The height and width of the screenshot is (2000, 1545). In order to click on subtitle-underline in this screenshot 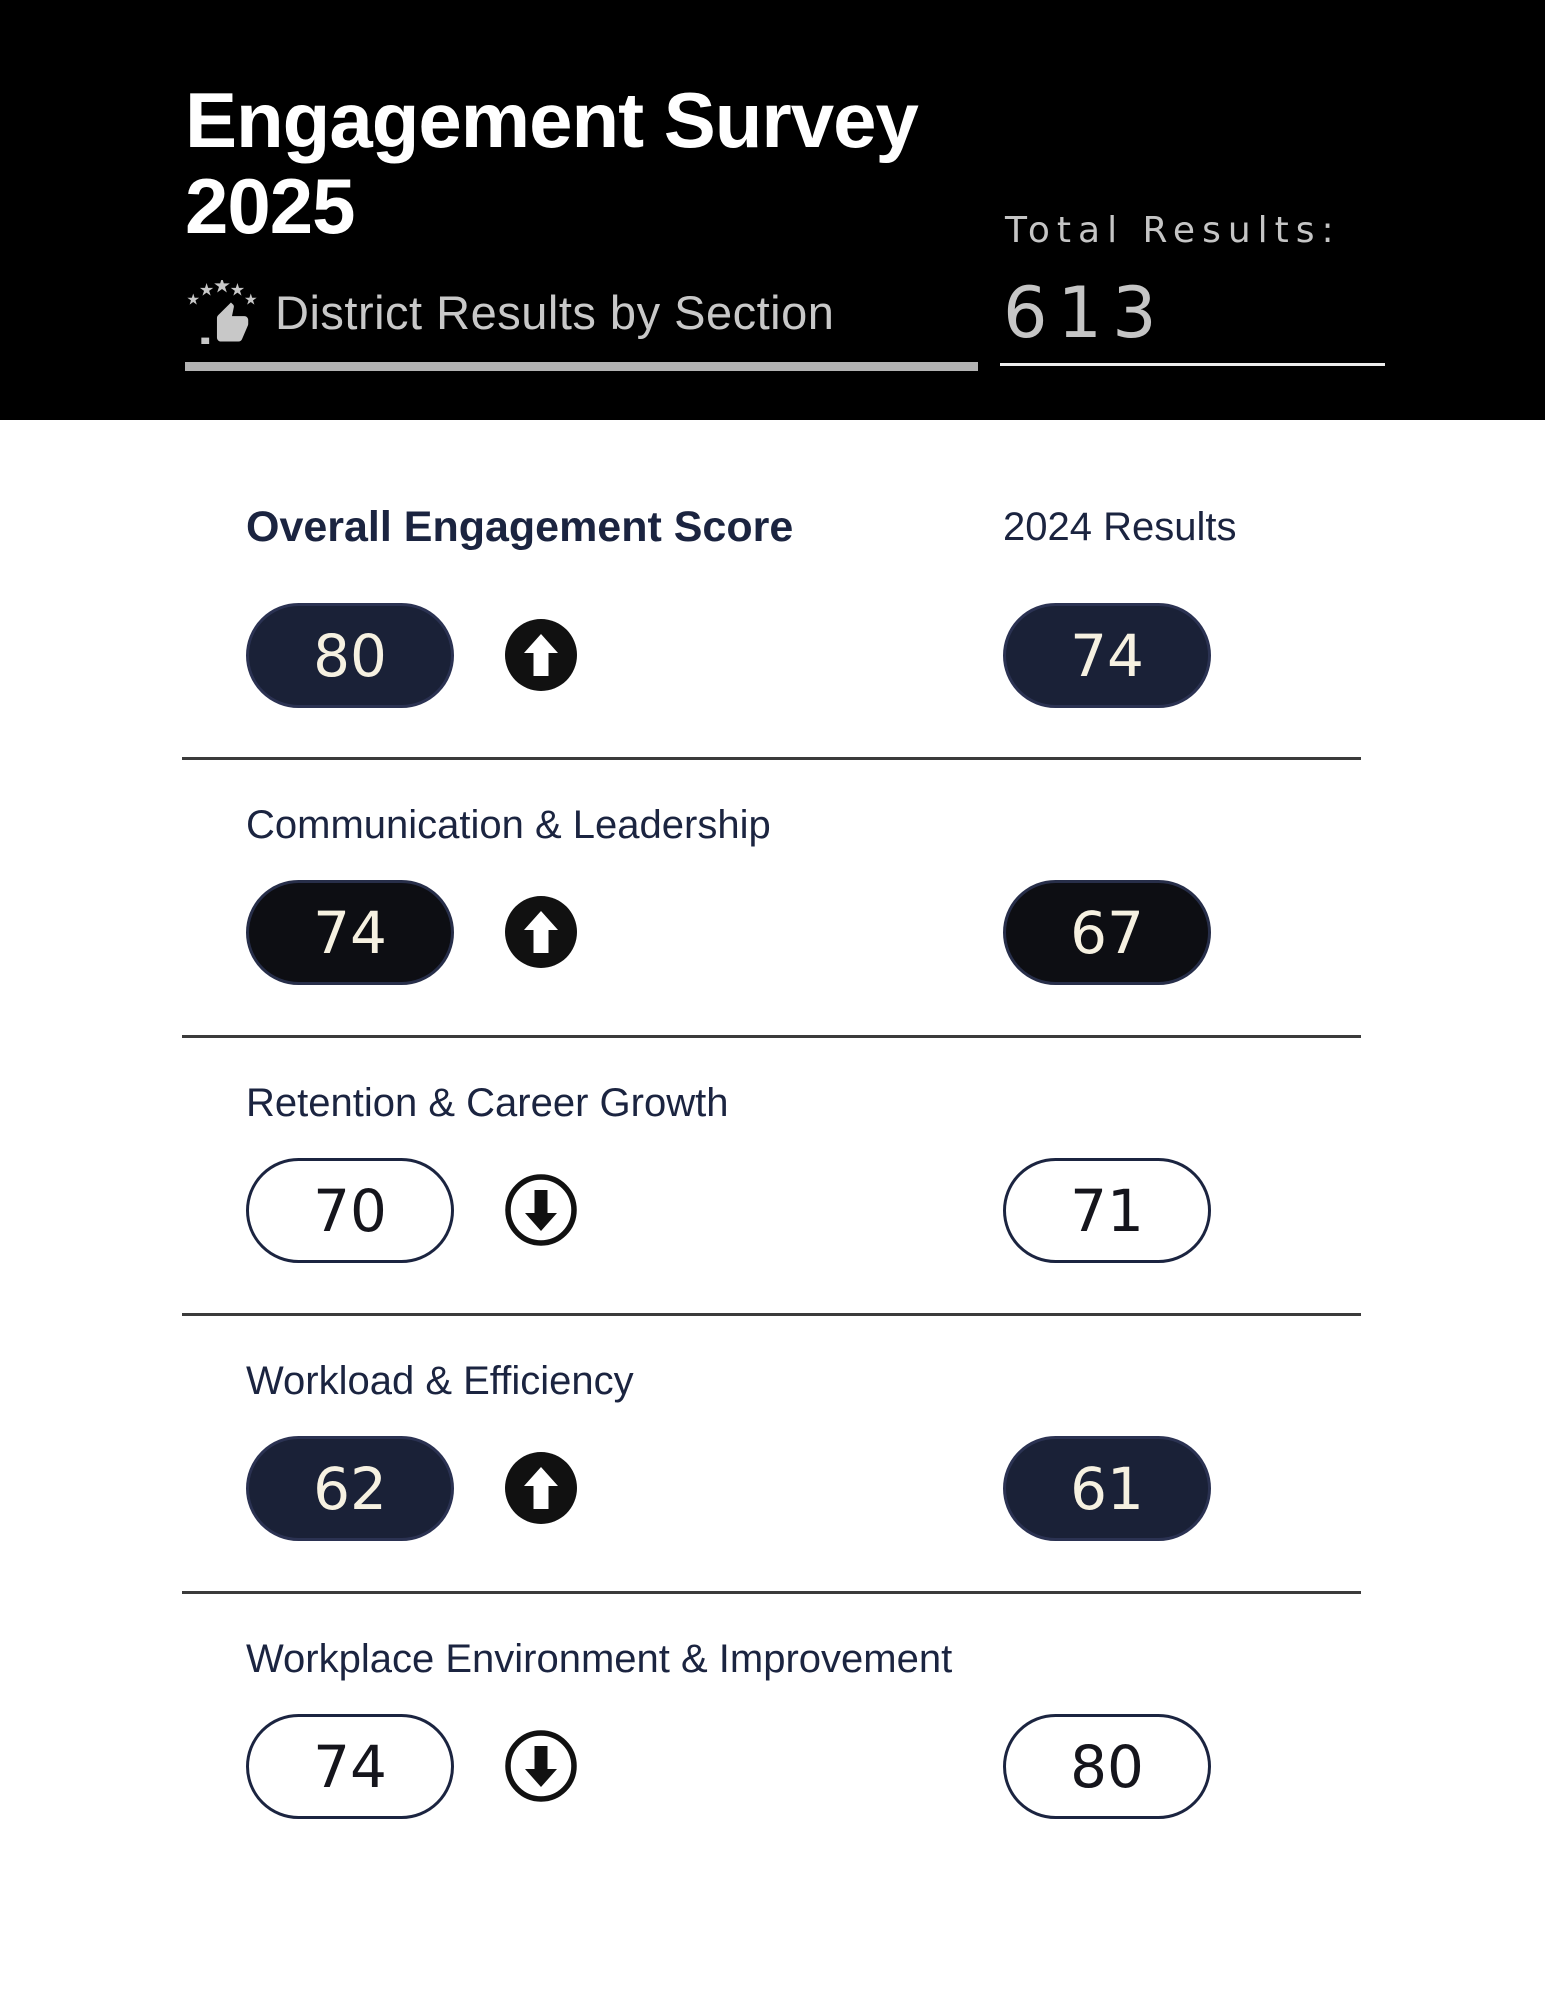, I will do `click(581, 366)`.